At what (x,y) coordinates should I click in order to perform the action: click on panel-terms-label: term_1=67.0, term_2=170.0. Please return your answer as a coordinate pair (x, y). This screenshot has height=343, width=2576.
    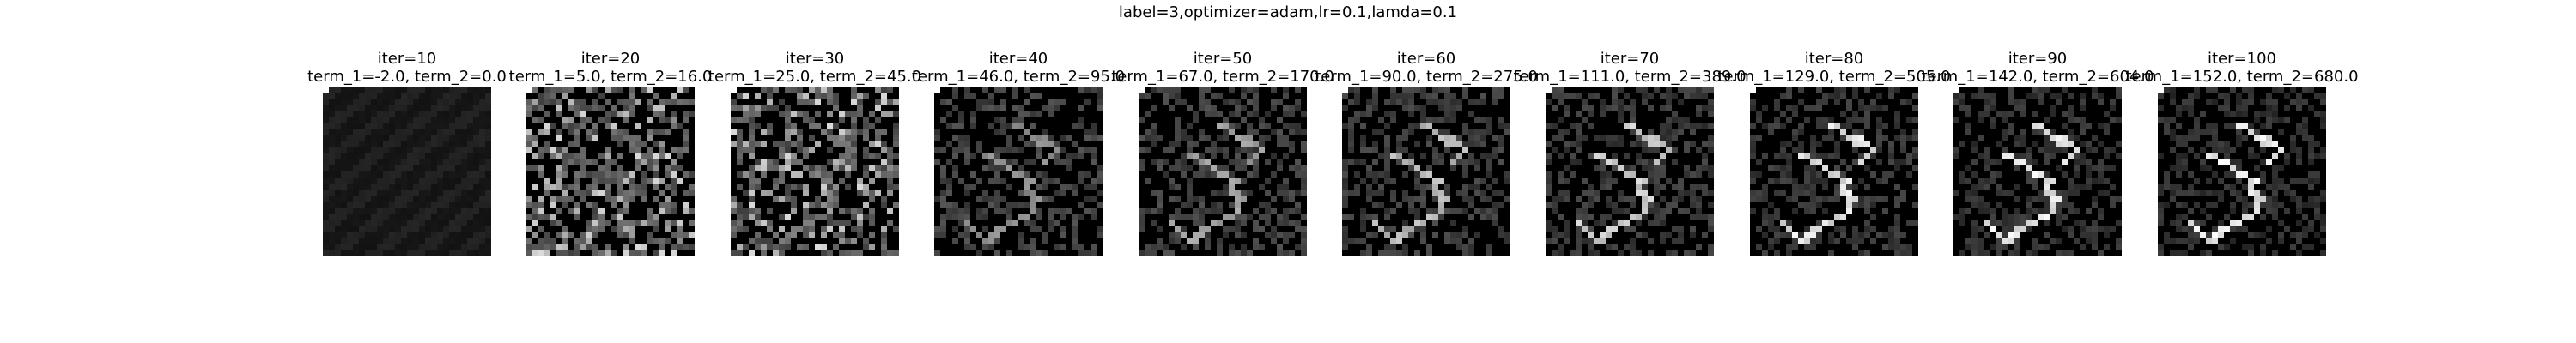
    Looking at the image, I should click on (1222, 77).